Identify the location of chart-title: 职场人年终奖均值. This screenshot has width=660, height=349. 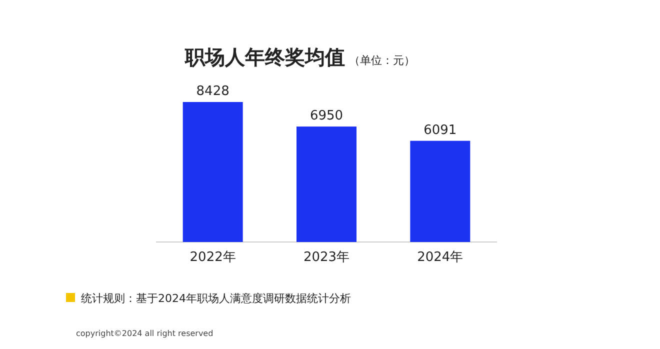
(264, 57).